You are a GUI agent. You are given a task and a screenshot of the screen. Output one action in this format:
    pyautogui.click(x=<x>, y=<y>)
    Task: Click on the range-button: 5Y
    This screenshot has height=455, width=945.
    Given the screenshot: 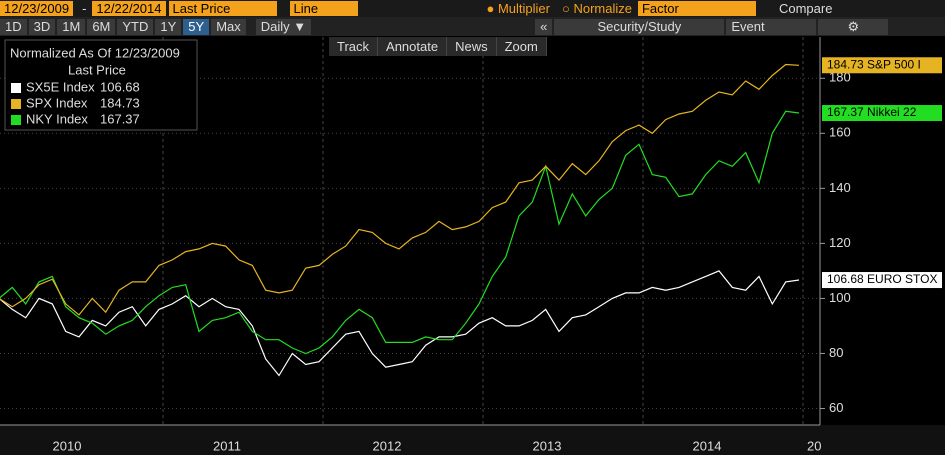 What is the action you would take?
    pyautogui.click(x=196, y=26)
    